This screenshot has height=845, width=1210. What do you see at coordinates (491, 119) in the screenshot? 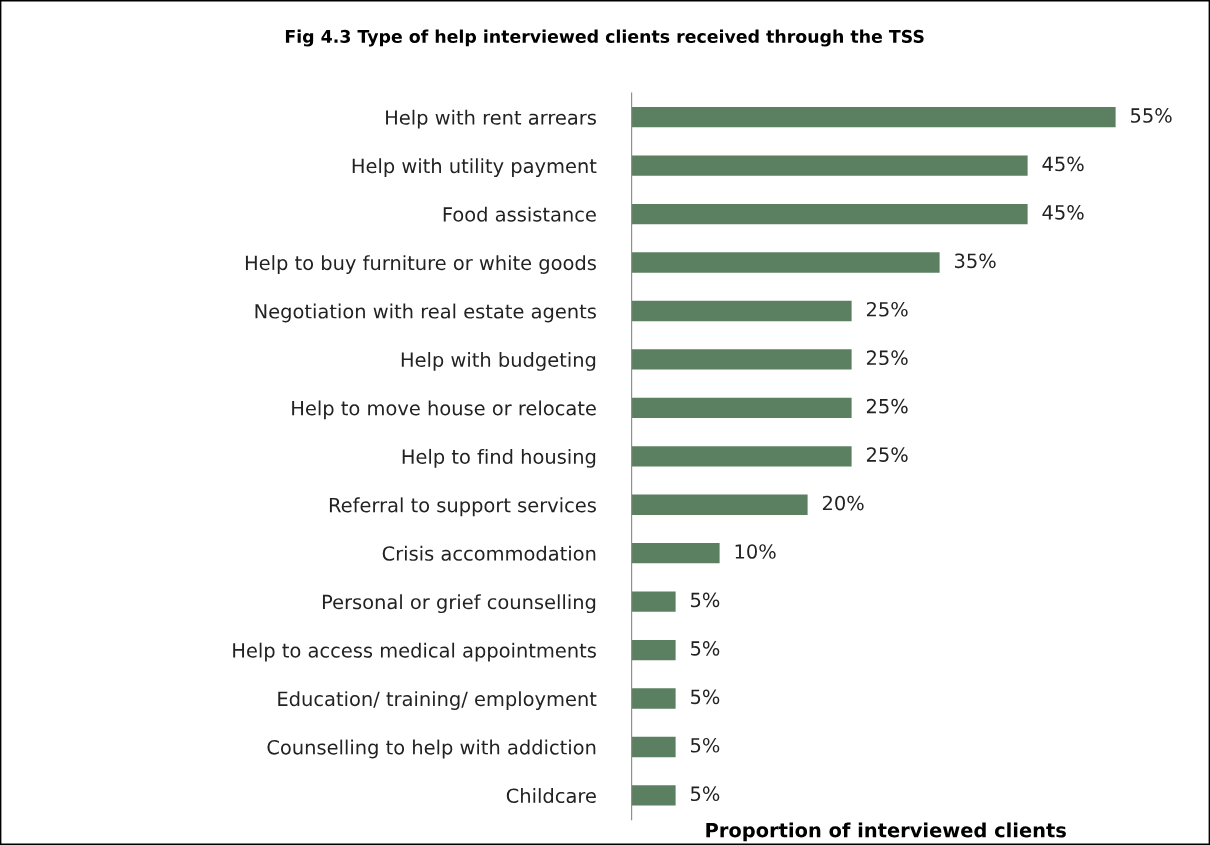
I see `y-tick-label: Help with rent arrears` at bounding box center [491, 119].